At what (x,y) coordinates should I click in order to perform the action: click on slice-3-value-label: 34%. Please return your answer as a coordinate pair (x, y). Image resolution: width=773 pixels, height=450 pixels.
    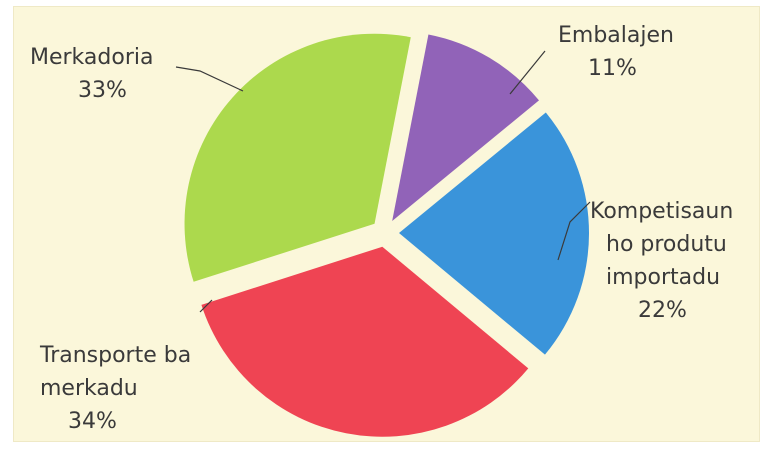
    Looking at the image, I should click on (92, 421).